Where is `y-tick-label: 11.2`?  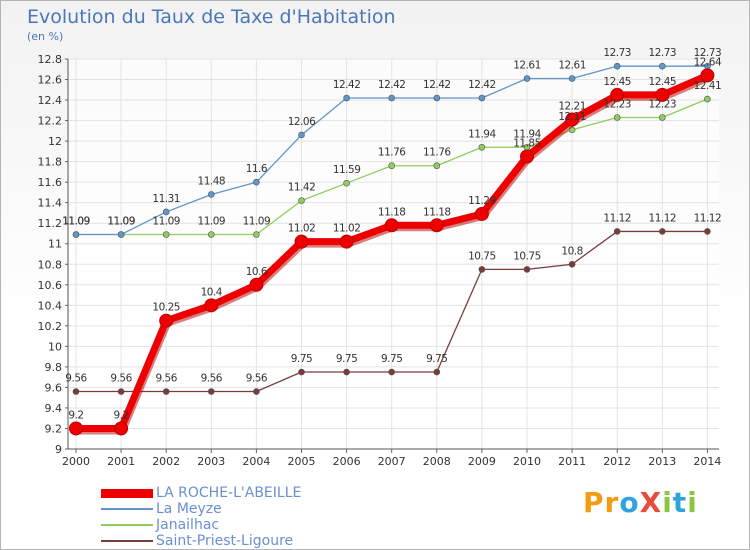
y-tick-label: 11.2 is located at coordinates (50, 223).